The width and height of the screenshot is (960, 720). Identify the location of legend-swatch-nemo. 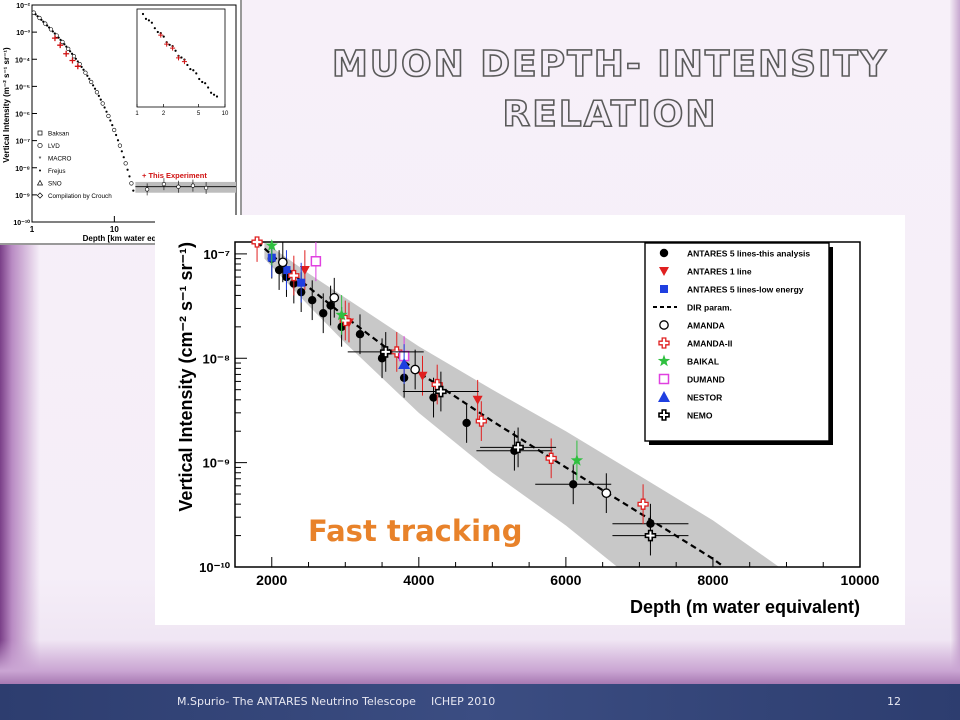
(664, 415).